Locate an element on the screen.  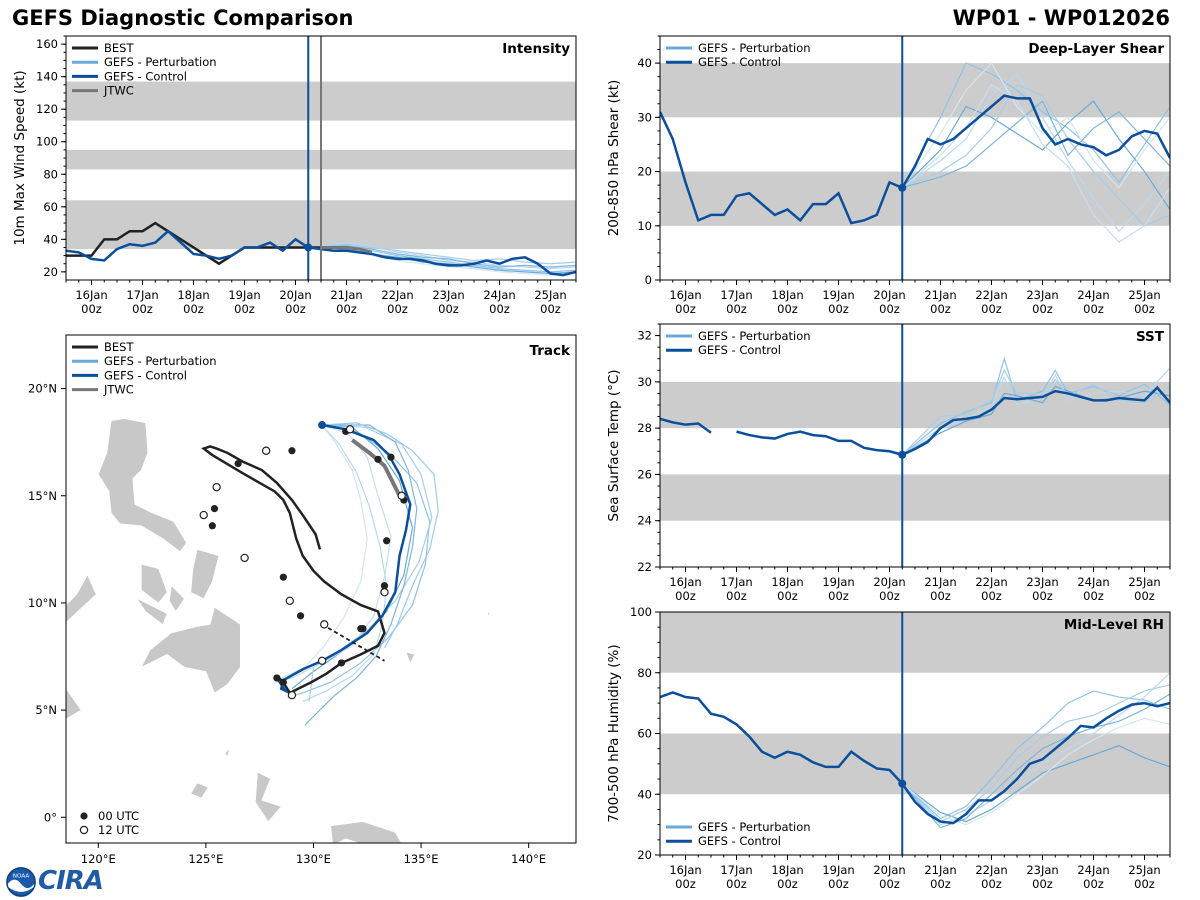
x-tick-label-date: 25Jan is located at coordinates (1144, 870).